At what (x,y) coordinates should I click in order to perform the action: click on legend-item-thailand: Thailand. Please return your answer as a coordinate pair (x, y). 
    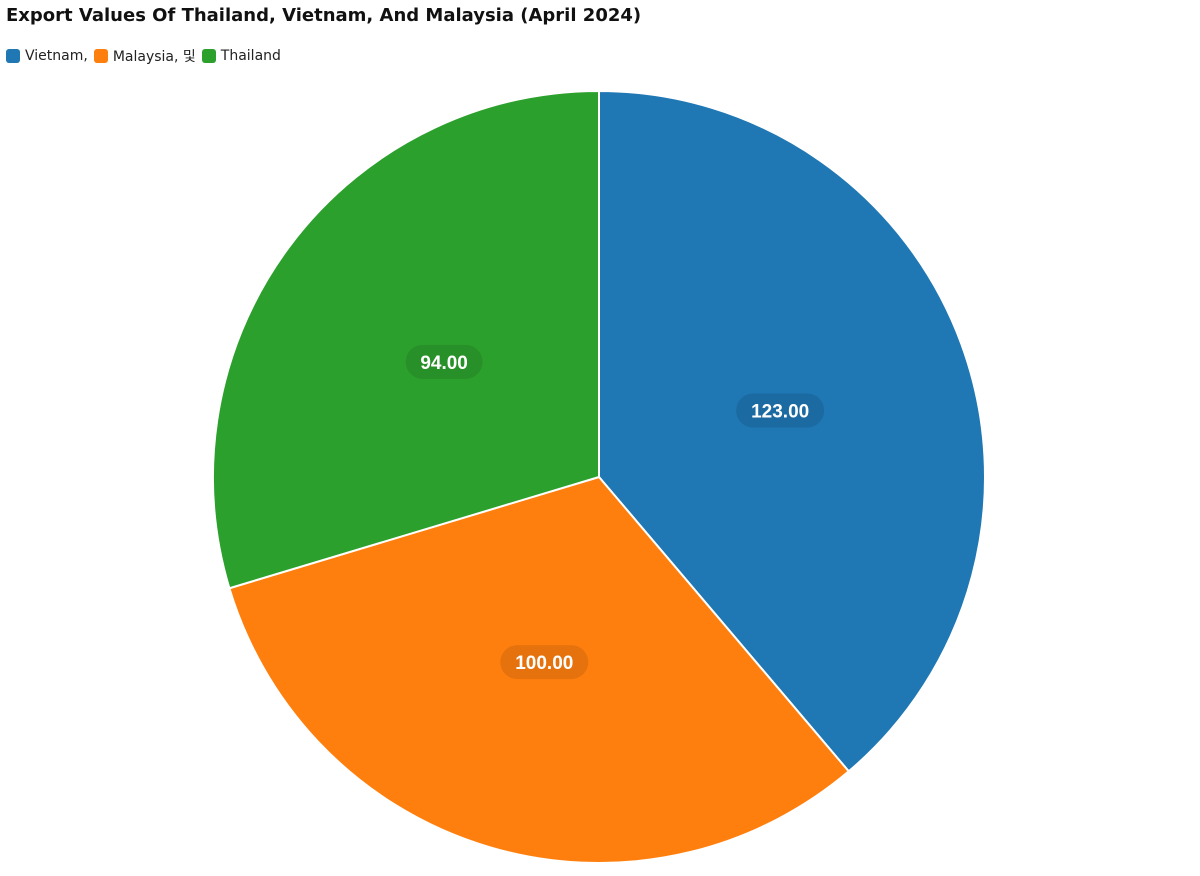
    Looking at the image, I should click on (241, 56).